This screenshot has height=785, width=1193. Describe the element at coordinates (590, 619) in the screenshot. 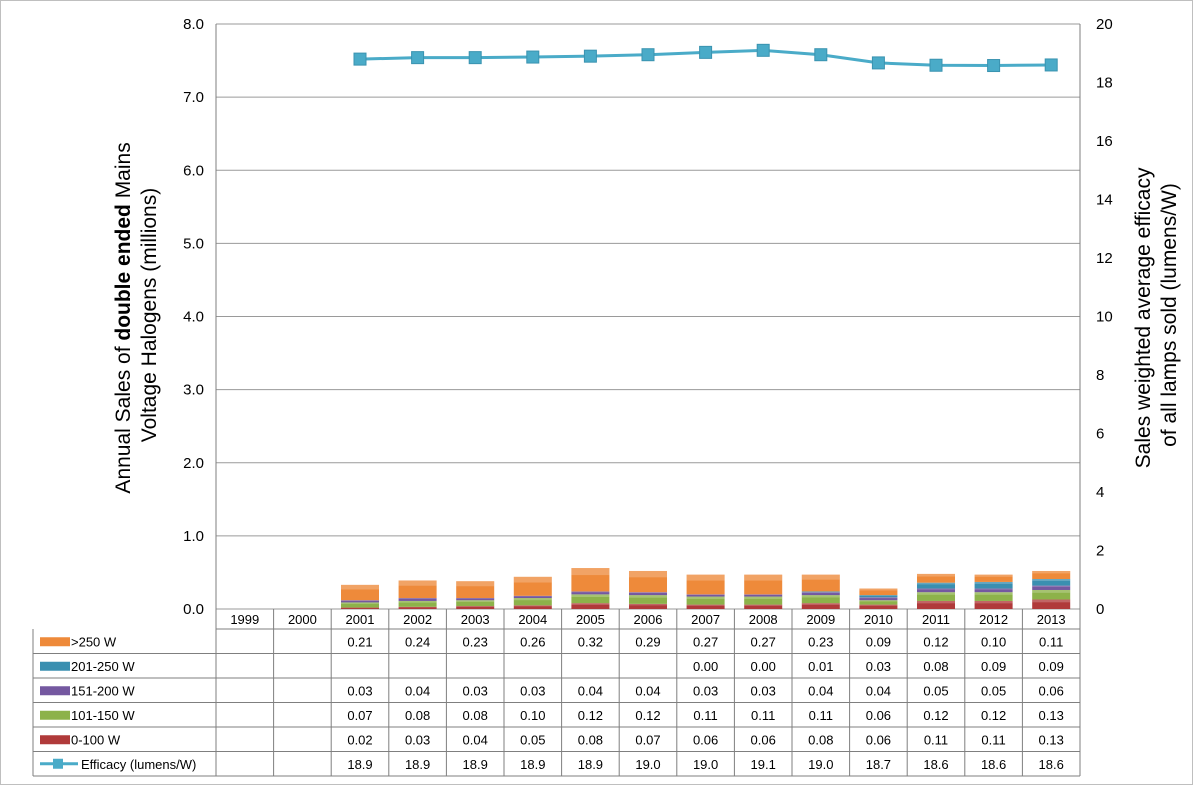

I see `category-label: 2005` at that location.